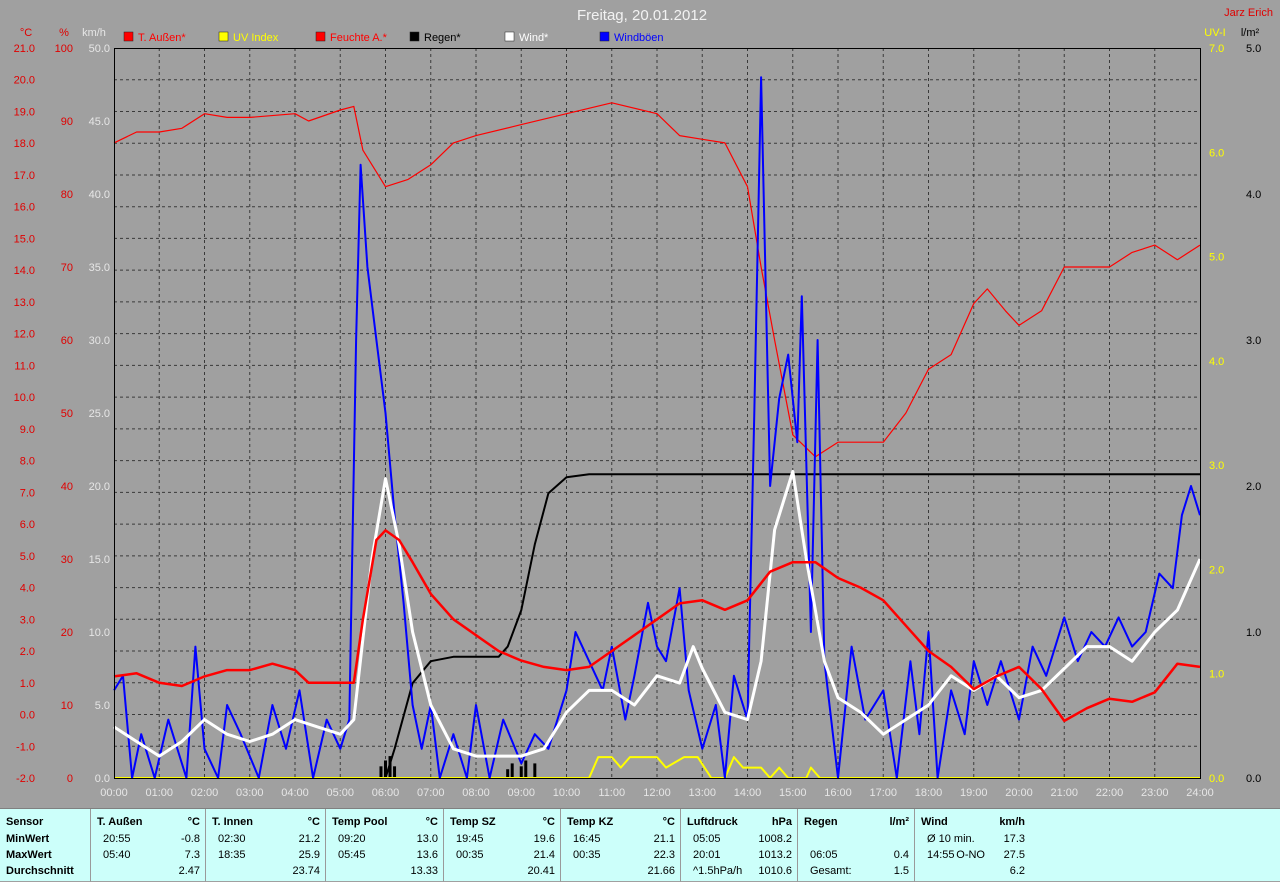 The height and width of the screenshot is (882, 1280). I want to click on legend-label: Regen*, so click(442, 38).